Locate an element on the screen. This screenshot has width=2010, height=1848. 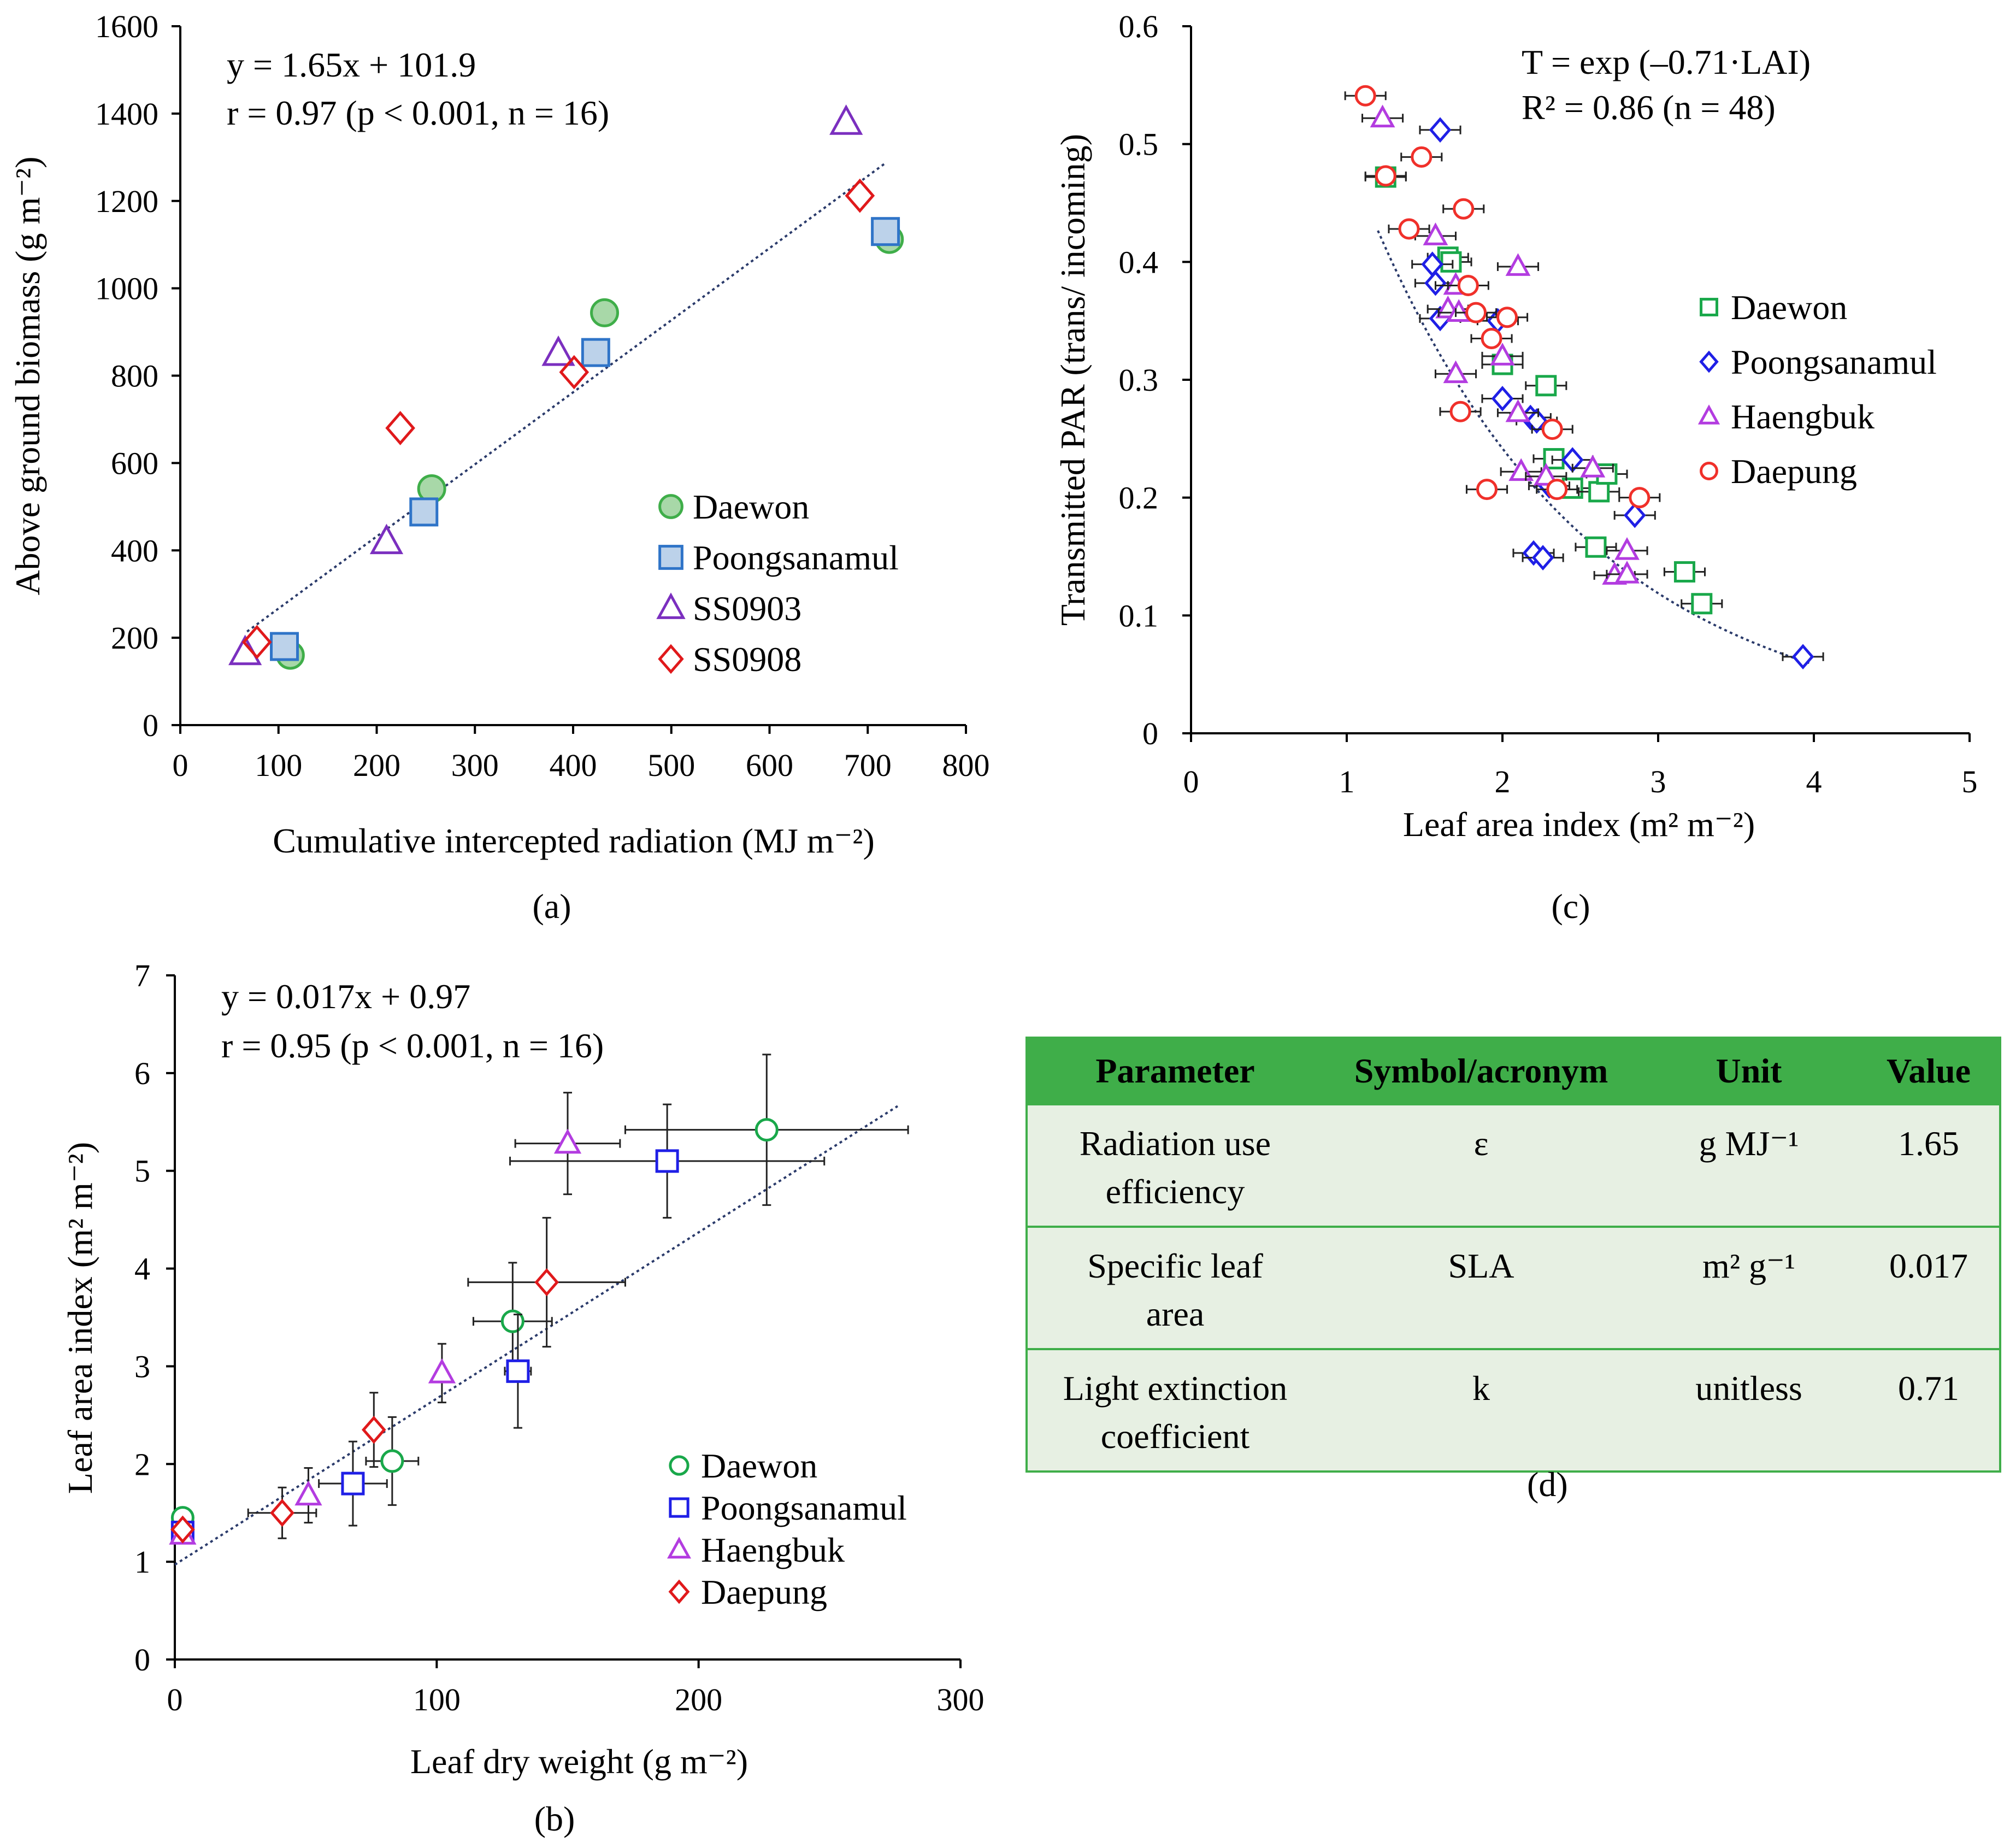
y-tick-label: 1600 is located at coordinates (126, 26).